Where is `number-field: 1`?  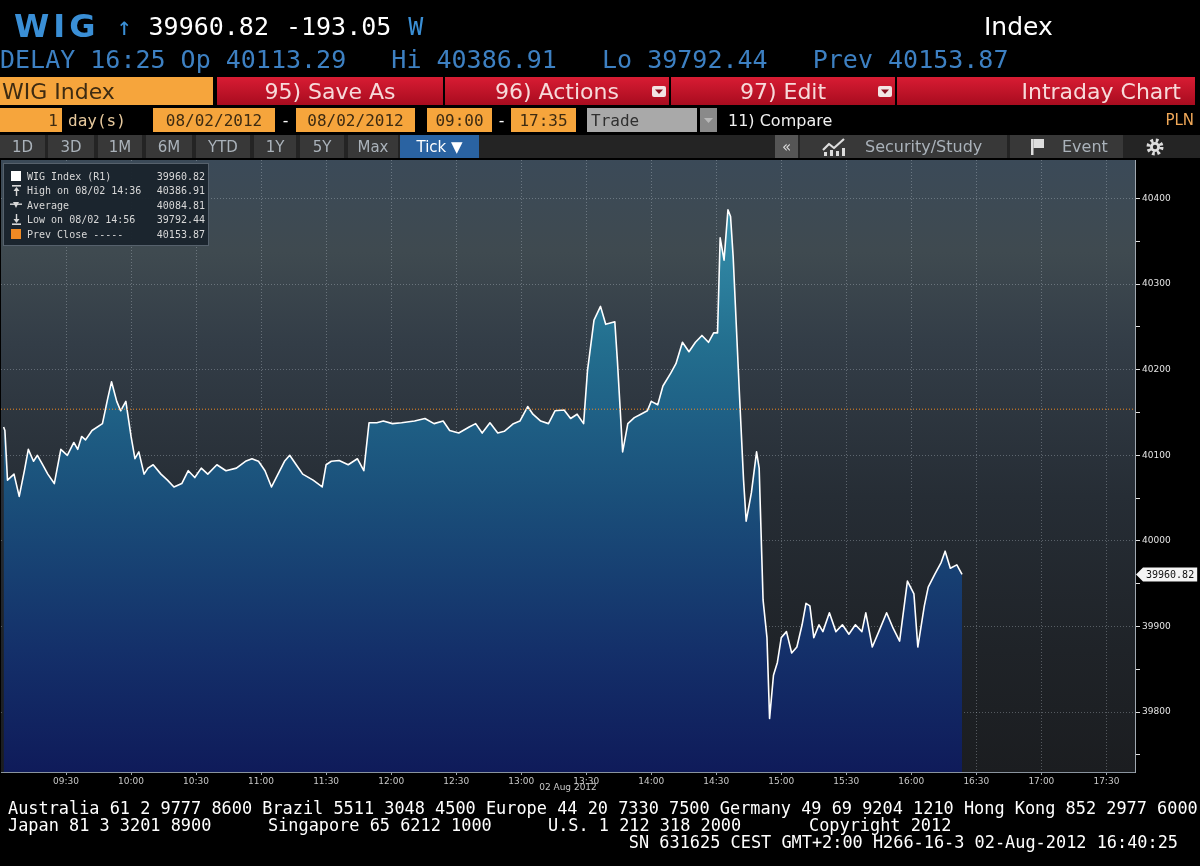 number-field: 1 is located at coordinates (31, 120).